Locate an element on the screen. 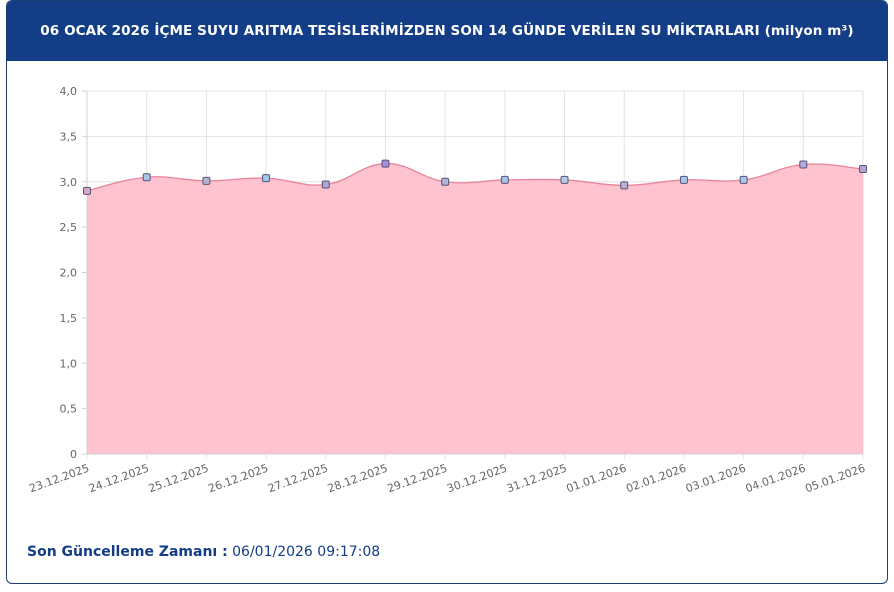 This screenshot has width=894, height=592. x-tick-label: 25.12.2025 is located at coordinates (179, 479).